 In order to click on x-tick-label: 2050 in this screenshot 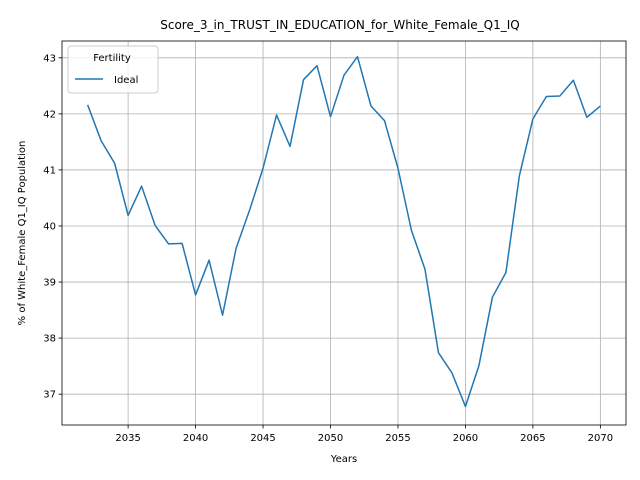, I will do `click(330, 438)`.